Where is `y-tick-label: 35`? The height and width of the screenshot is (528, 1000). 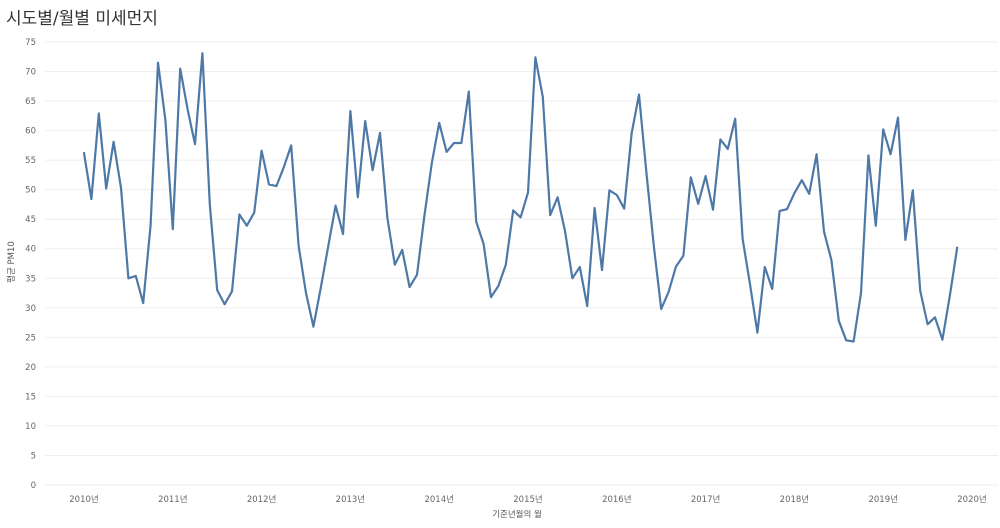
y-tick-label: 35 is located at coordinates (30, 279).